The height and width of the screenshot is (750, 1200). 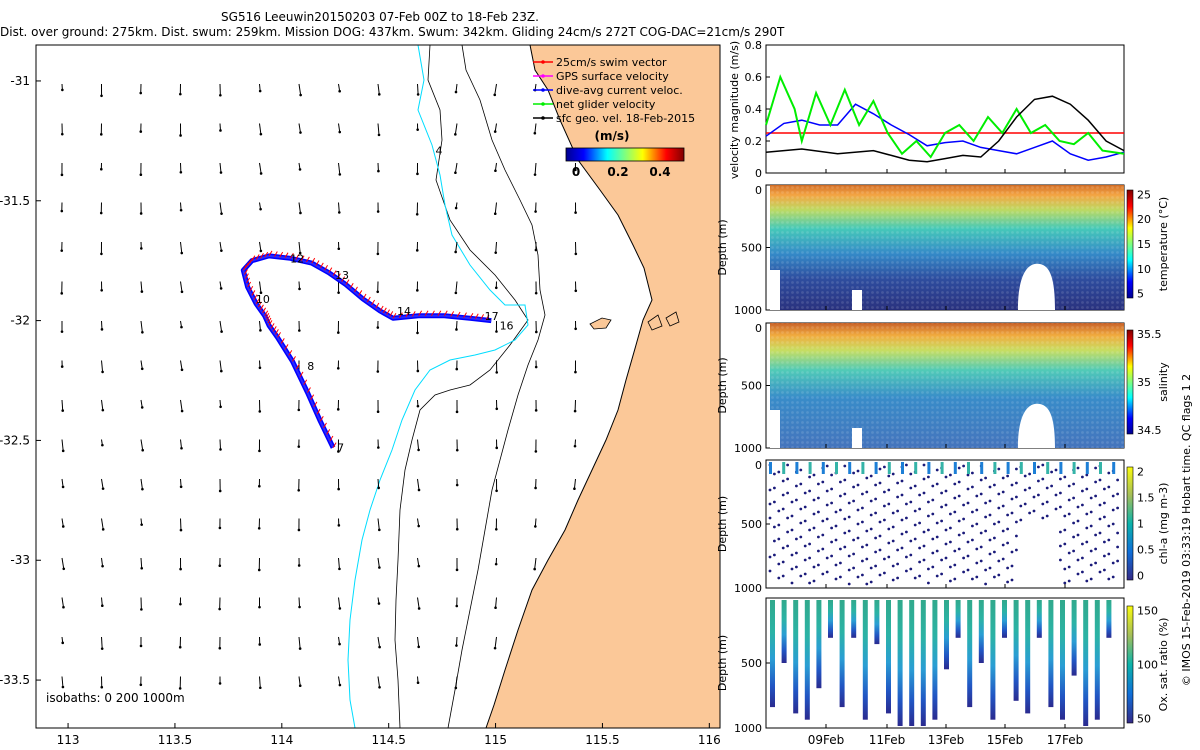 What do you see at coordinates (751, 386) in the screenshot?
I see `section-y-tick-label: 500` at bounding box center [751, 386].